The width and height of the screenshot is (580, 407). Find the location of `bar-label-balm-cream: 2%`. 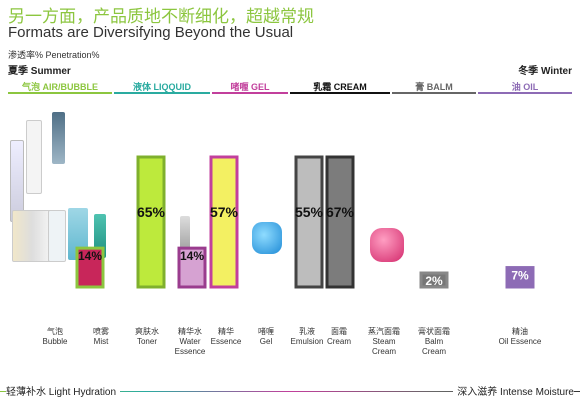

bar-label-balm-cream: 2% is located at coordinates (434, 281).